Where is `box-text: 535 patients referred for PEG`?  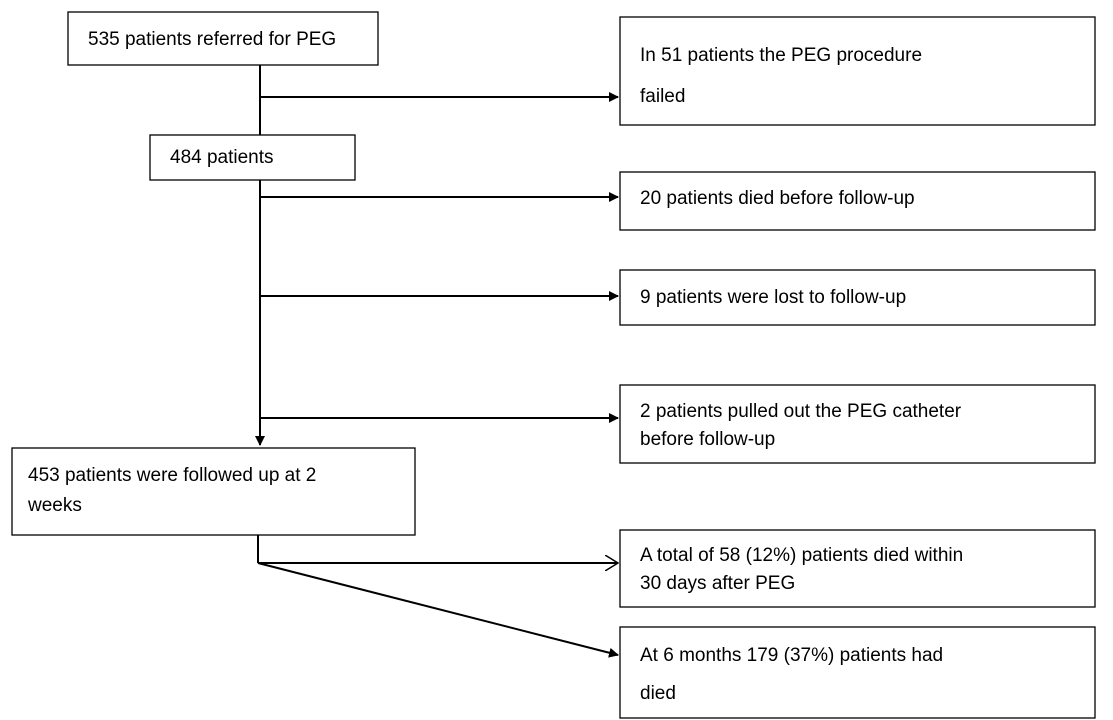
box-text: 535 patients referred for PEG is located at coordinates (212, 39).